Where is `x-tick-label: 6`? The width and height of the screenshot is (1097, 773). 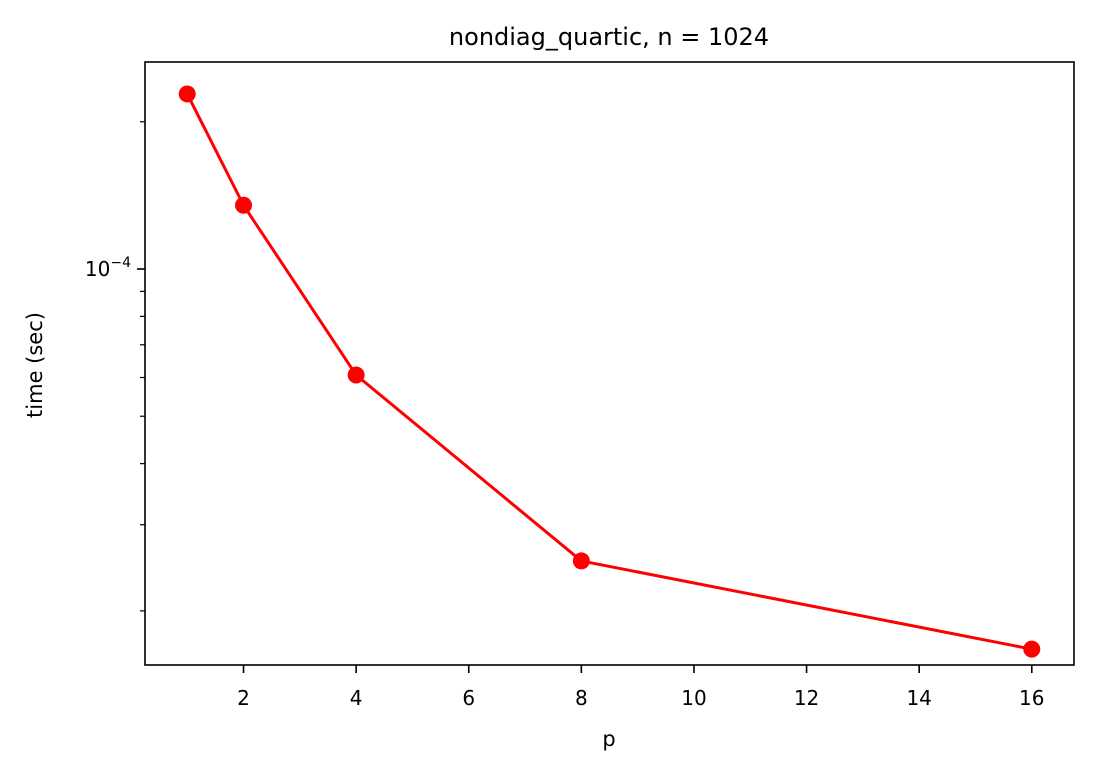
x-tick-label: 6 is located at coordinates (468, 698).